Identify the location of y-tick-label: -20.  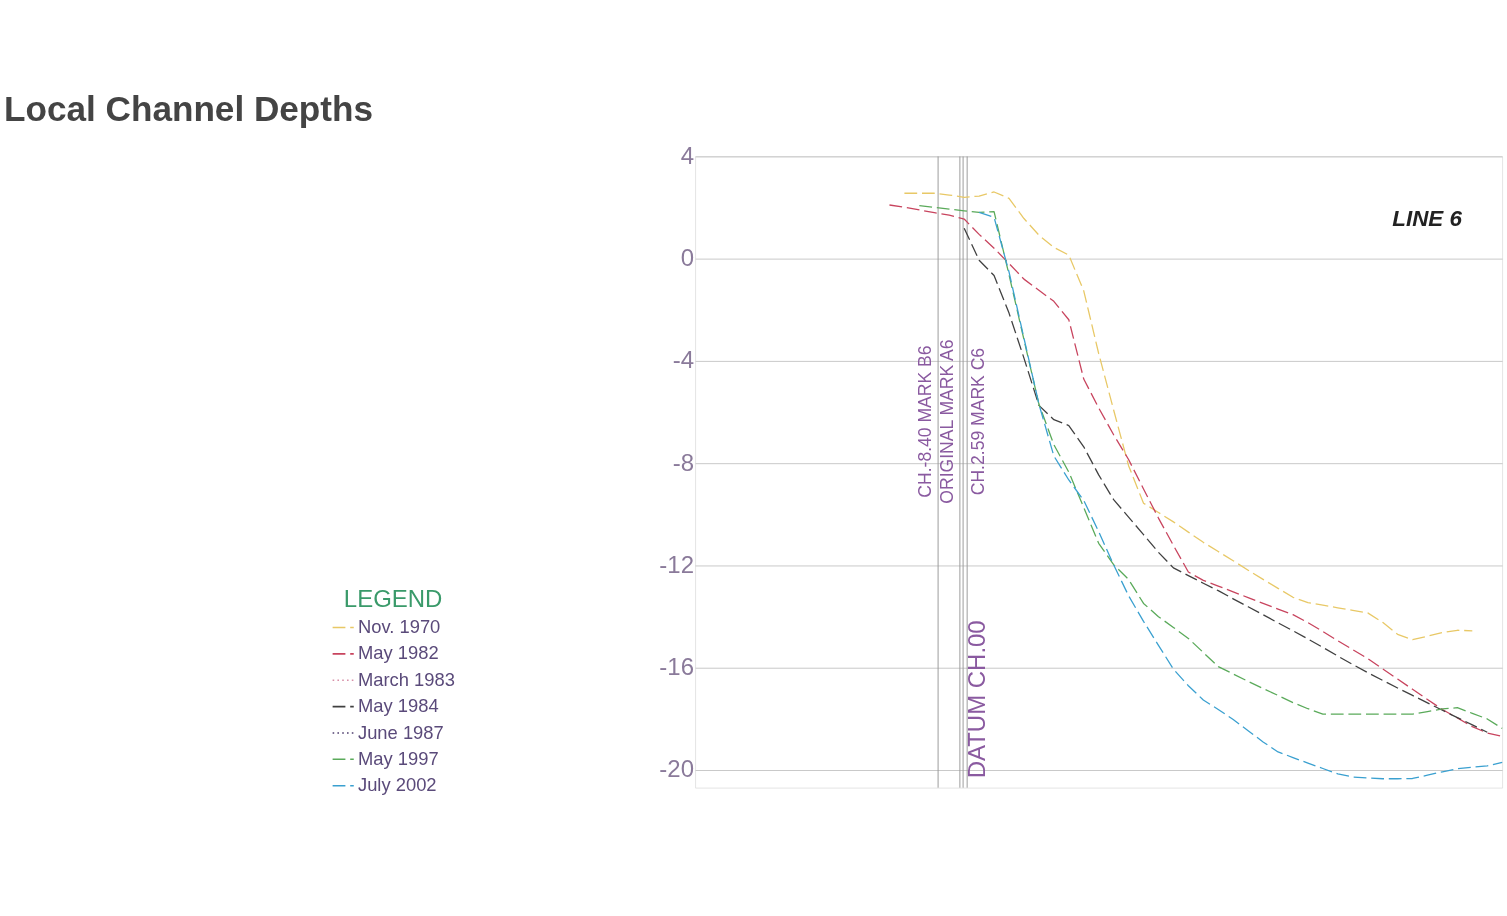
(676, 769).